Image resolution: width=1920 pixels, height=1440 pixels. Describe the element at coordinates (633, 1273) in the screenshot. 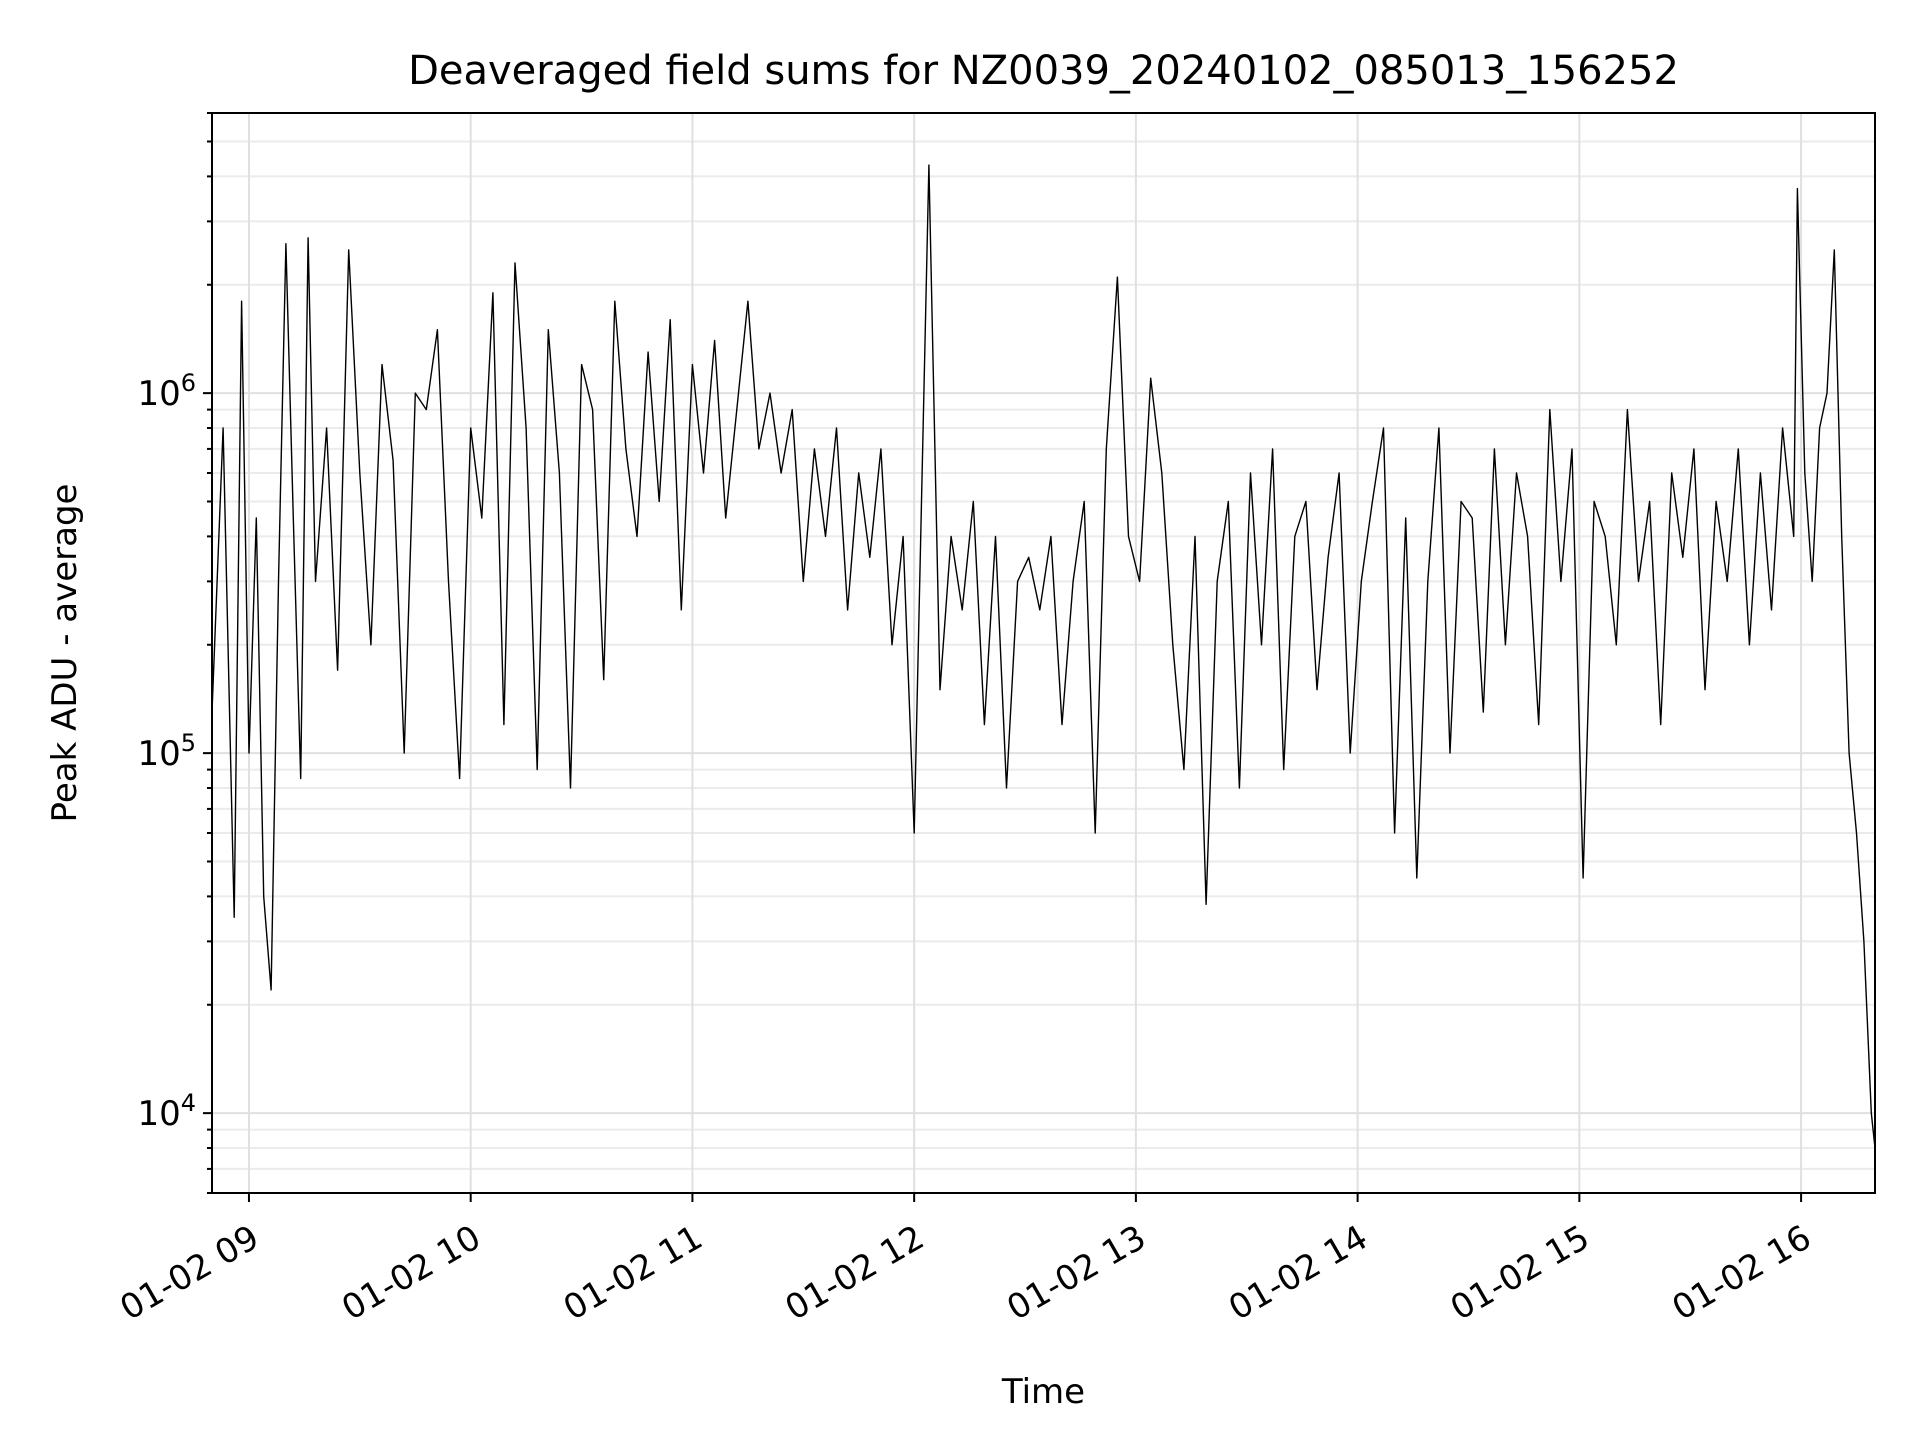

I see `x-tick-label: 01-02 11` at that location.